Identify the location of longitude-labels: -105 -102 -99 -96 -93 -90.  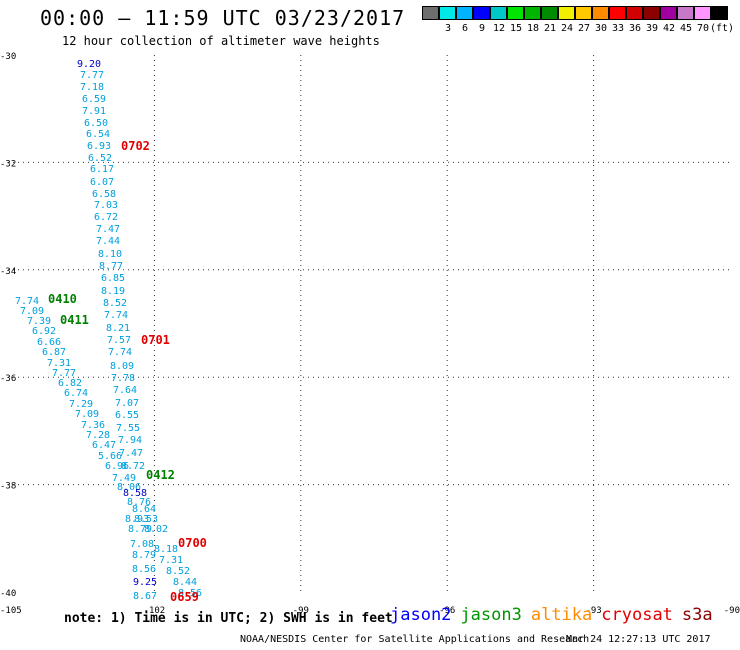
(370, 611).